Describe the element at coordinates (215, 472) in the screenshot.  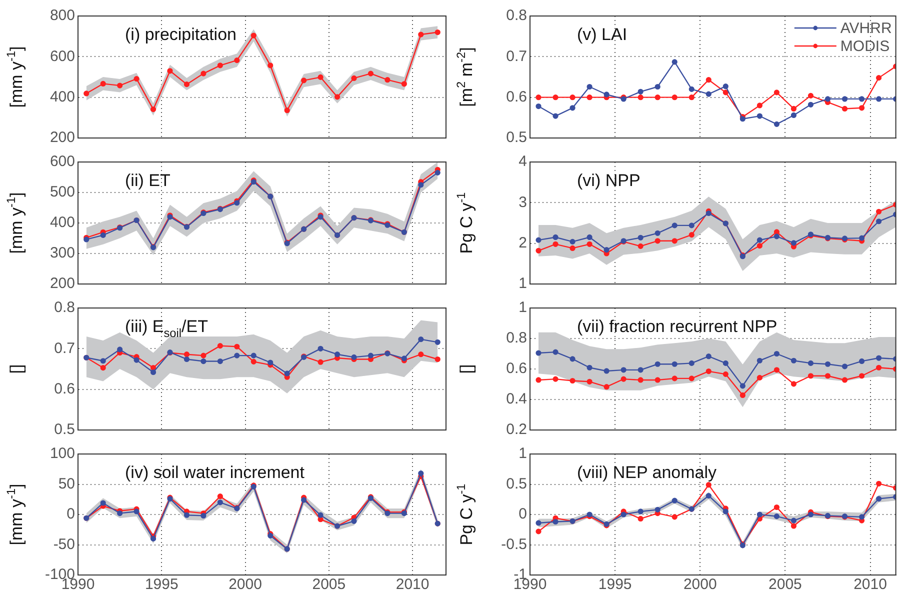
I see `text: (iv) soil water increment` at that location.